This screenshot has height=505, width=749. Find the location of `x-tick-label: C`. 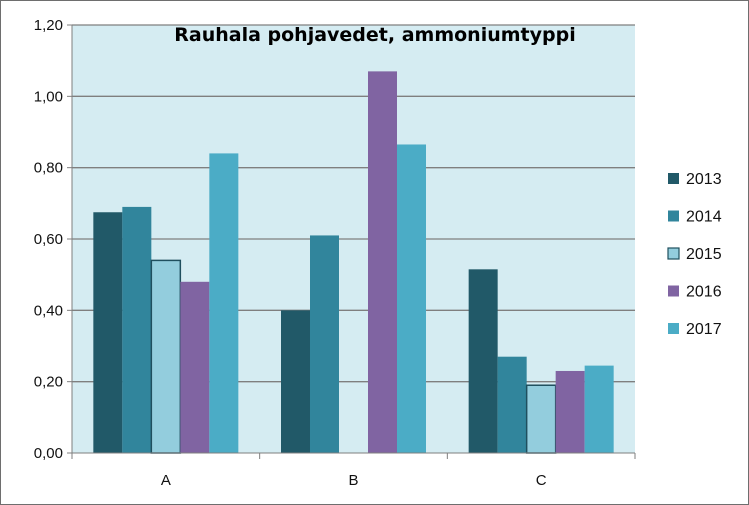

x-tick-label: C is located at coordinates (541, 480).